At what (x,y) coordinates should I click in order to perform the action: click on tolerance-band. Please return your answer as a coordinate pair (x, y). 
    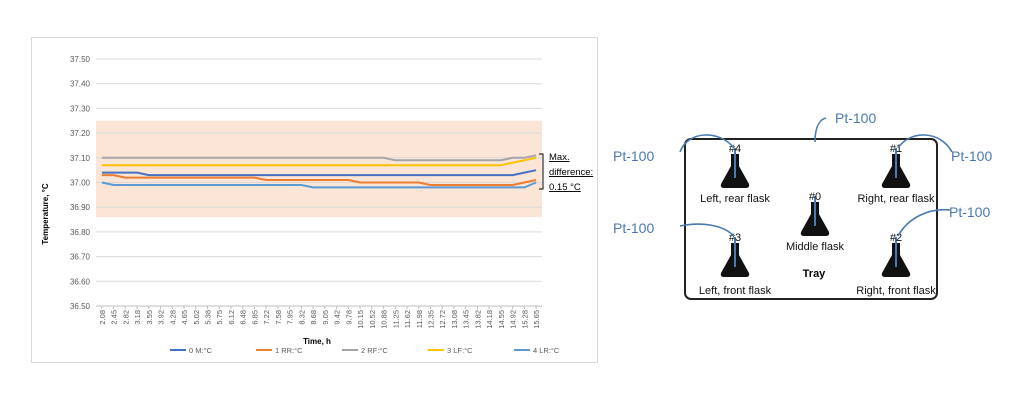
    Looking at the image, I should click on (319, 169).